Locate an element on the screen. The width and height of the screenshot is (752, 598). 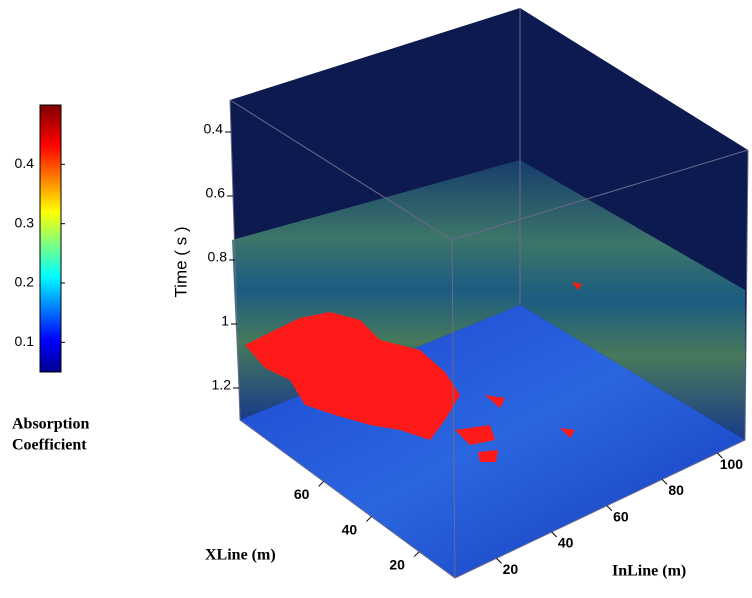
colorbar-label: Absorption is located at coordinates (50, 424).